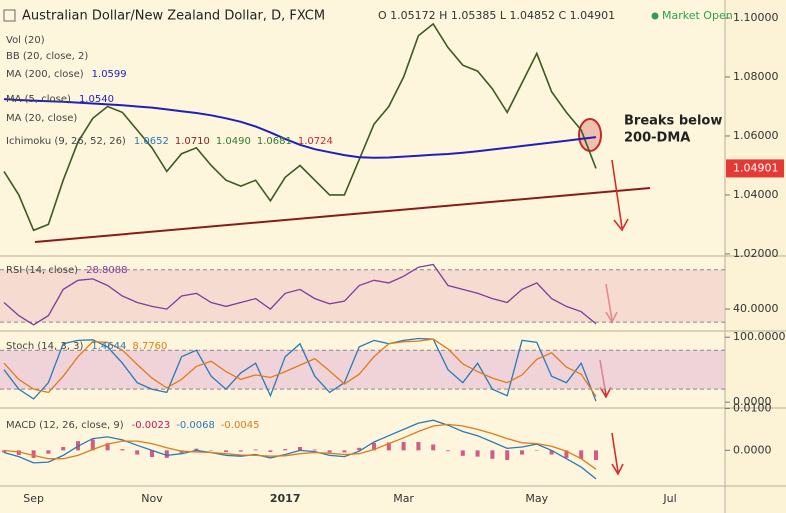  I want to click on legend-readout: 1.0599, so click(109, 74).